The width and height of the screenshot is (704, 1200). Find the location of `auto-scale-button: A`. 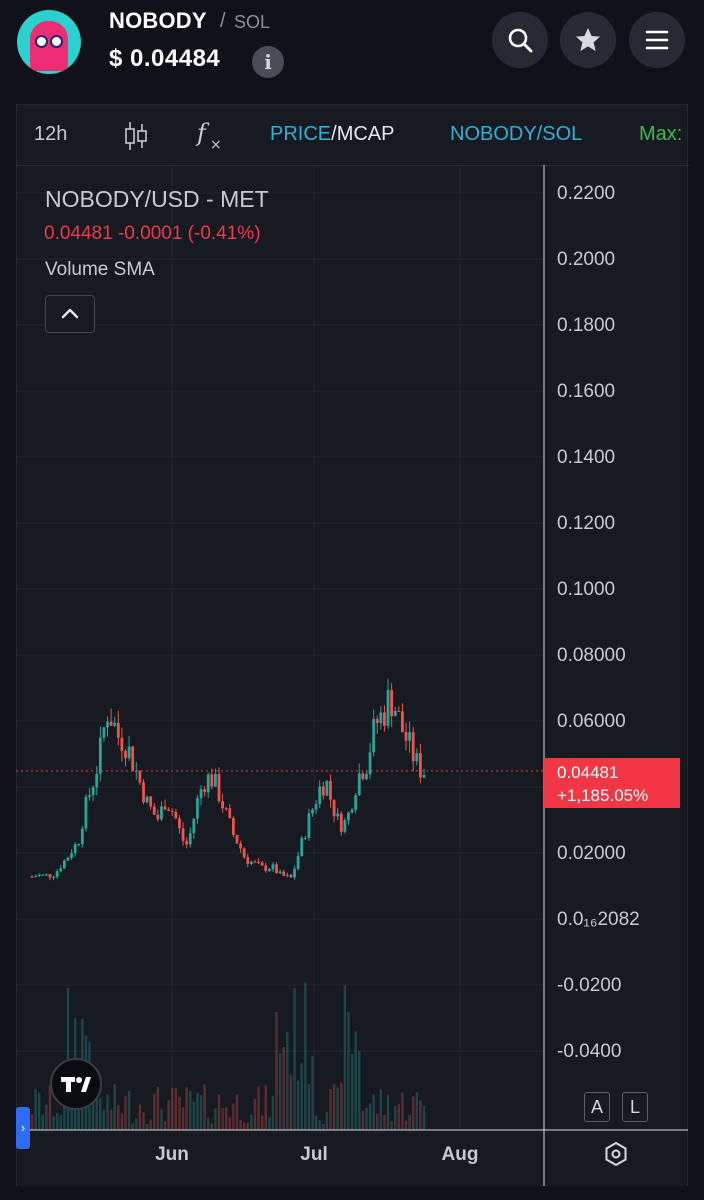

auto-scale-button: A is located at coordinates (597, 1107).